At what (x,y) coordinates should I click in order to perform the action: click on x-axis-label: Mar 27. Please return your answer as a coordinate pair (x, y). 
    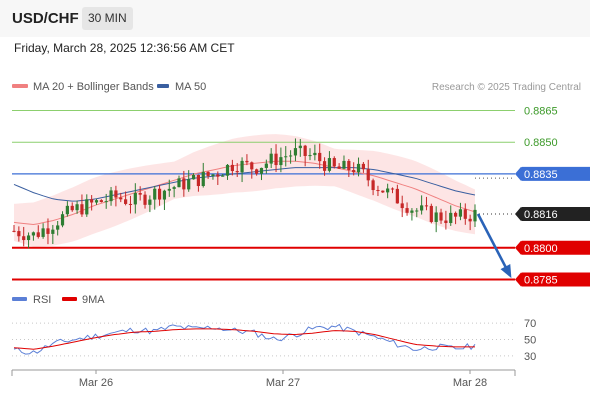
    Looking at the image, I should click on (283, 383).